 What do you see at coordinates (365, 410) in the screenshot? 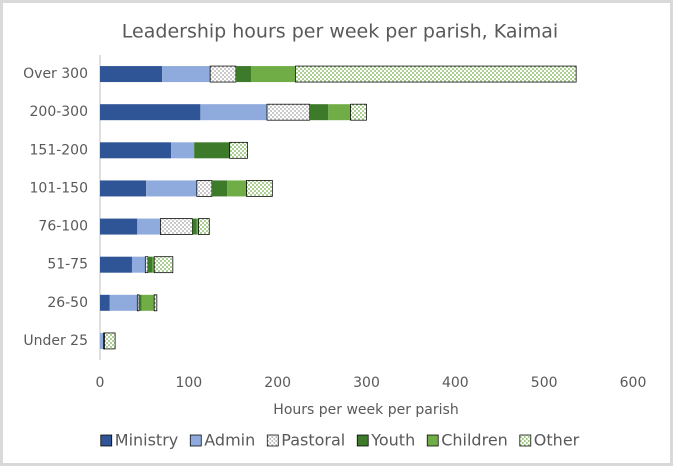
I see `x-axis-title: Hours per week per parish` at bounding box center [365, 410].